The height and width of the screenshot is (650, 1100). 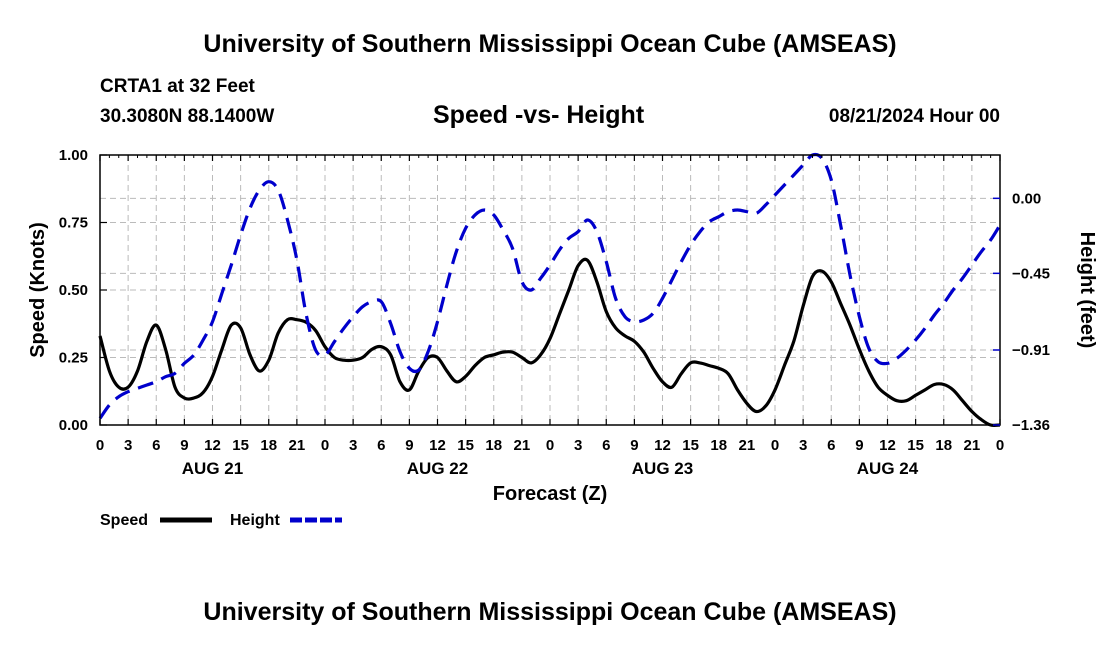 What do you see at coordinates (73, 425) in the screenshot?
I see `y-tick-label: 0.00` at bounding box center [73, 425].